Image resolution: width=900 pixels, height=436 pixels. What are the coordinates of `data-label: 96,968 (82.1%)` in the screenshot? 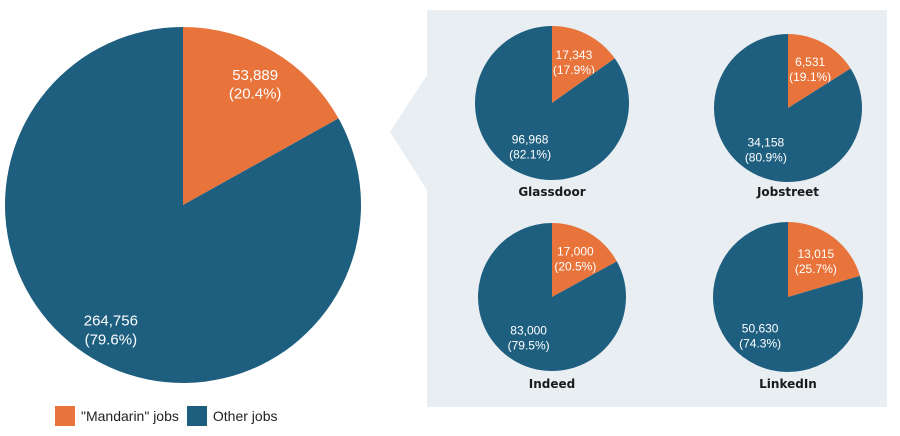 It's located at (530, 147).